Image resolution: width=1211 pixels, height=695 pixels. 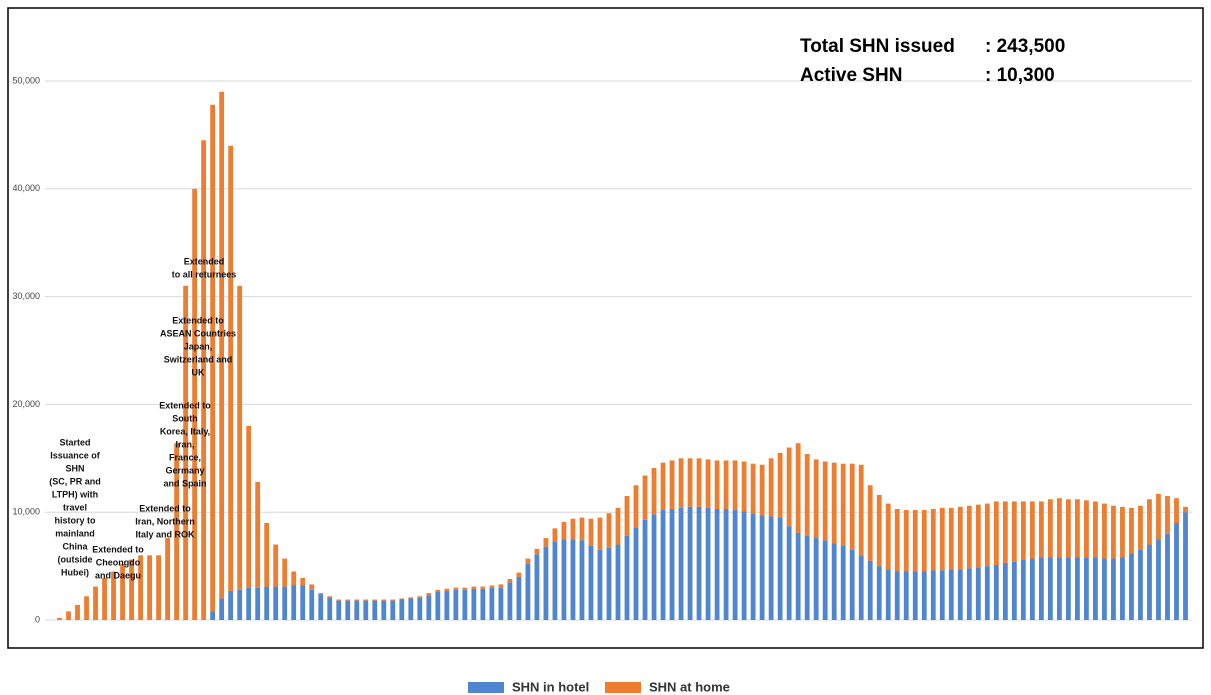 What do you see at coordinates (185, 457) in the screenshot?
I see `annotation: France,` at bounding box center [185, 457].